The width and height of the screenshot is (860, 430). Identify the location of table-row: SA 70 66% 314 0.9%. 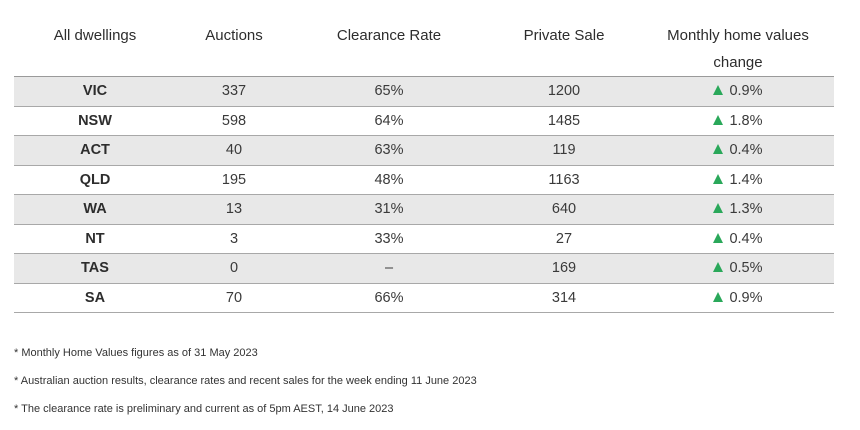
(424, 298).